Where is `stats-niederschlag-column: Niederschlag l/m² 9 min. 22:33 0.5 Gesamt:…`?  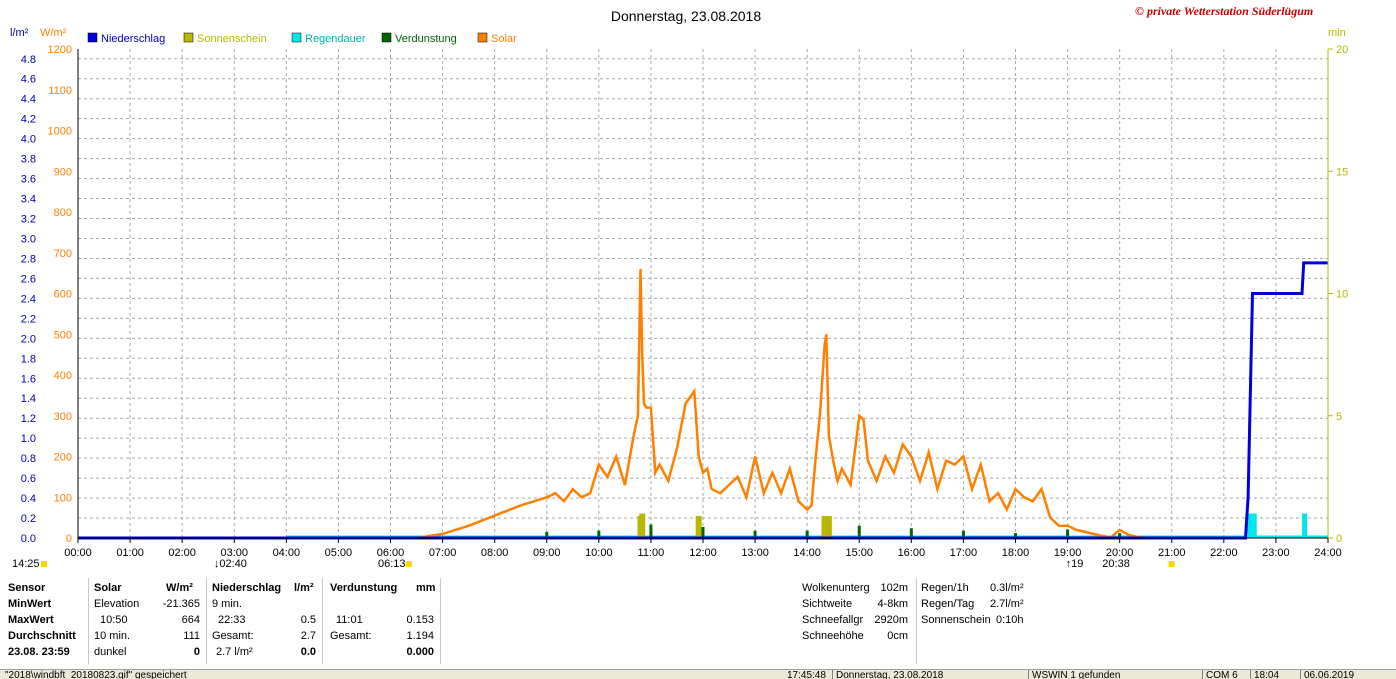
stats-niederschlag-column: Niederschlag l/m² 9 min. 22:33 0.5 Gesamt:… is located at coordinates (264, 621).